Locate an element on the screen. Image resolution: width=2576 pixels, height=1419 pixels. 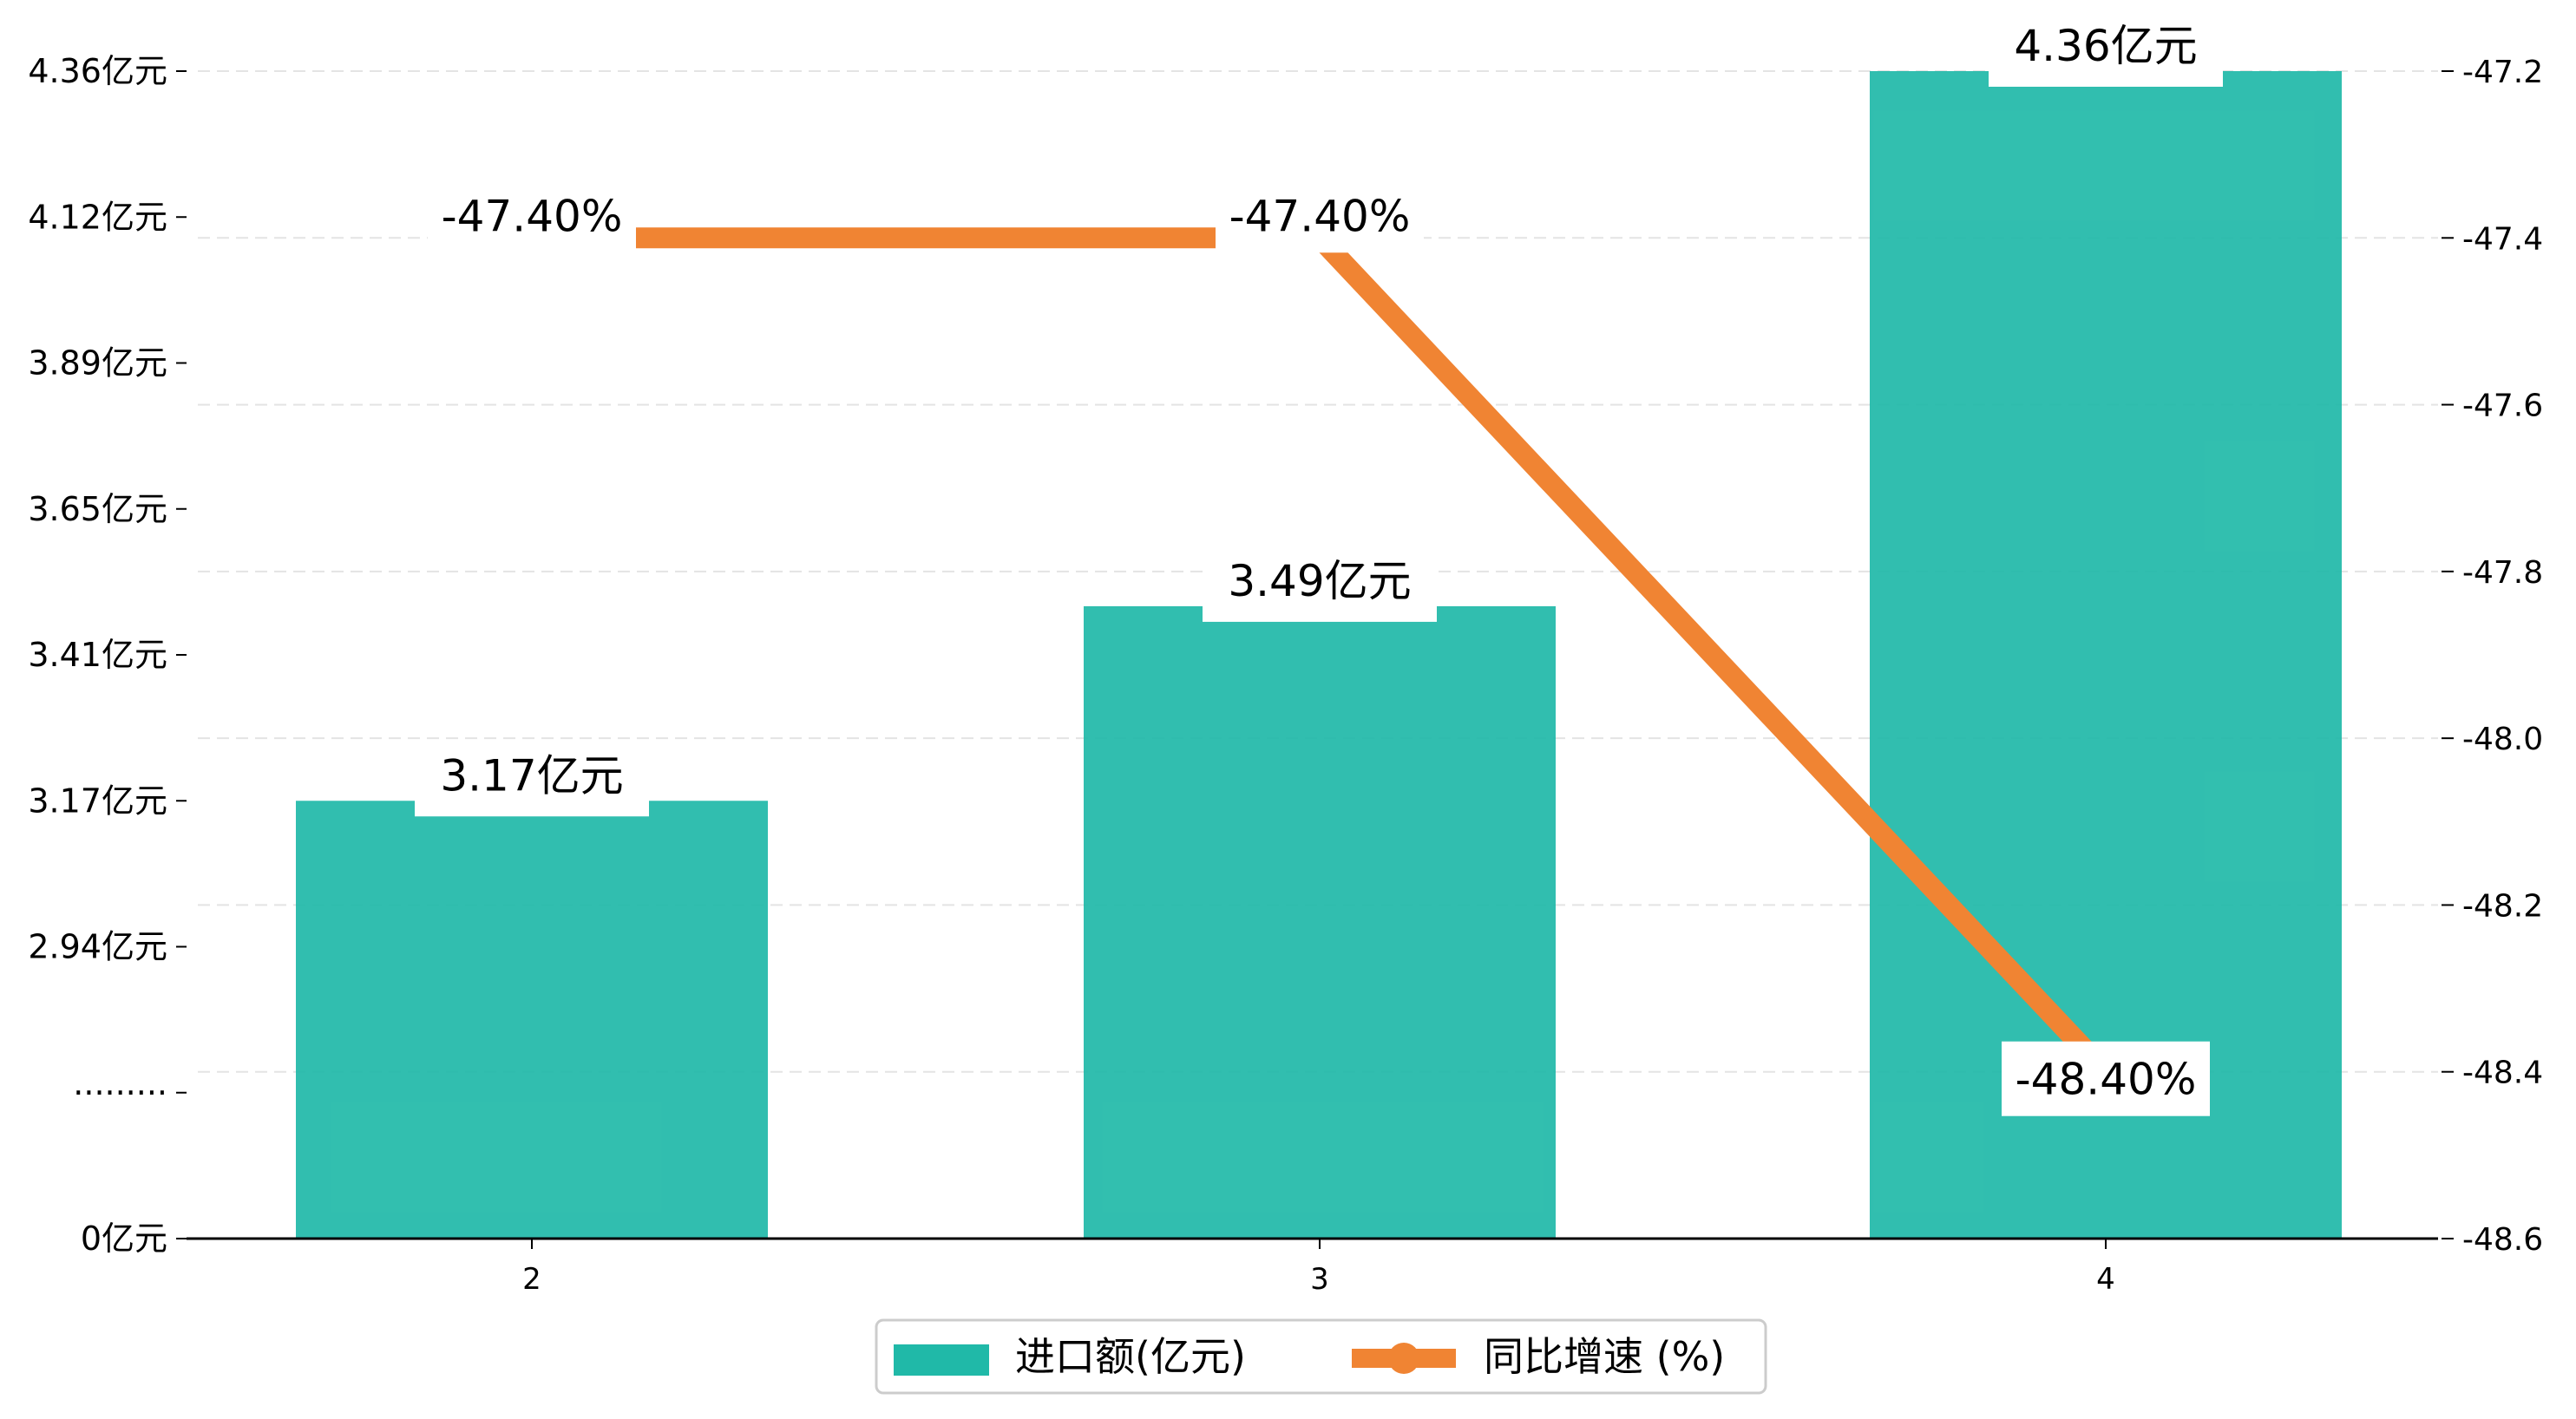
legend-line-marker is located at coordinates (1403, 1358).